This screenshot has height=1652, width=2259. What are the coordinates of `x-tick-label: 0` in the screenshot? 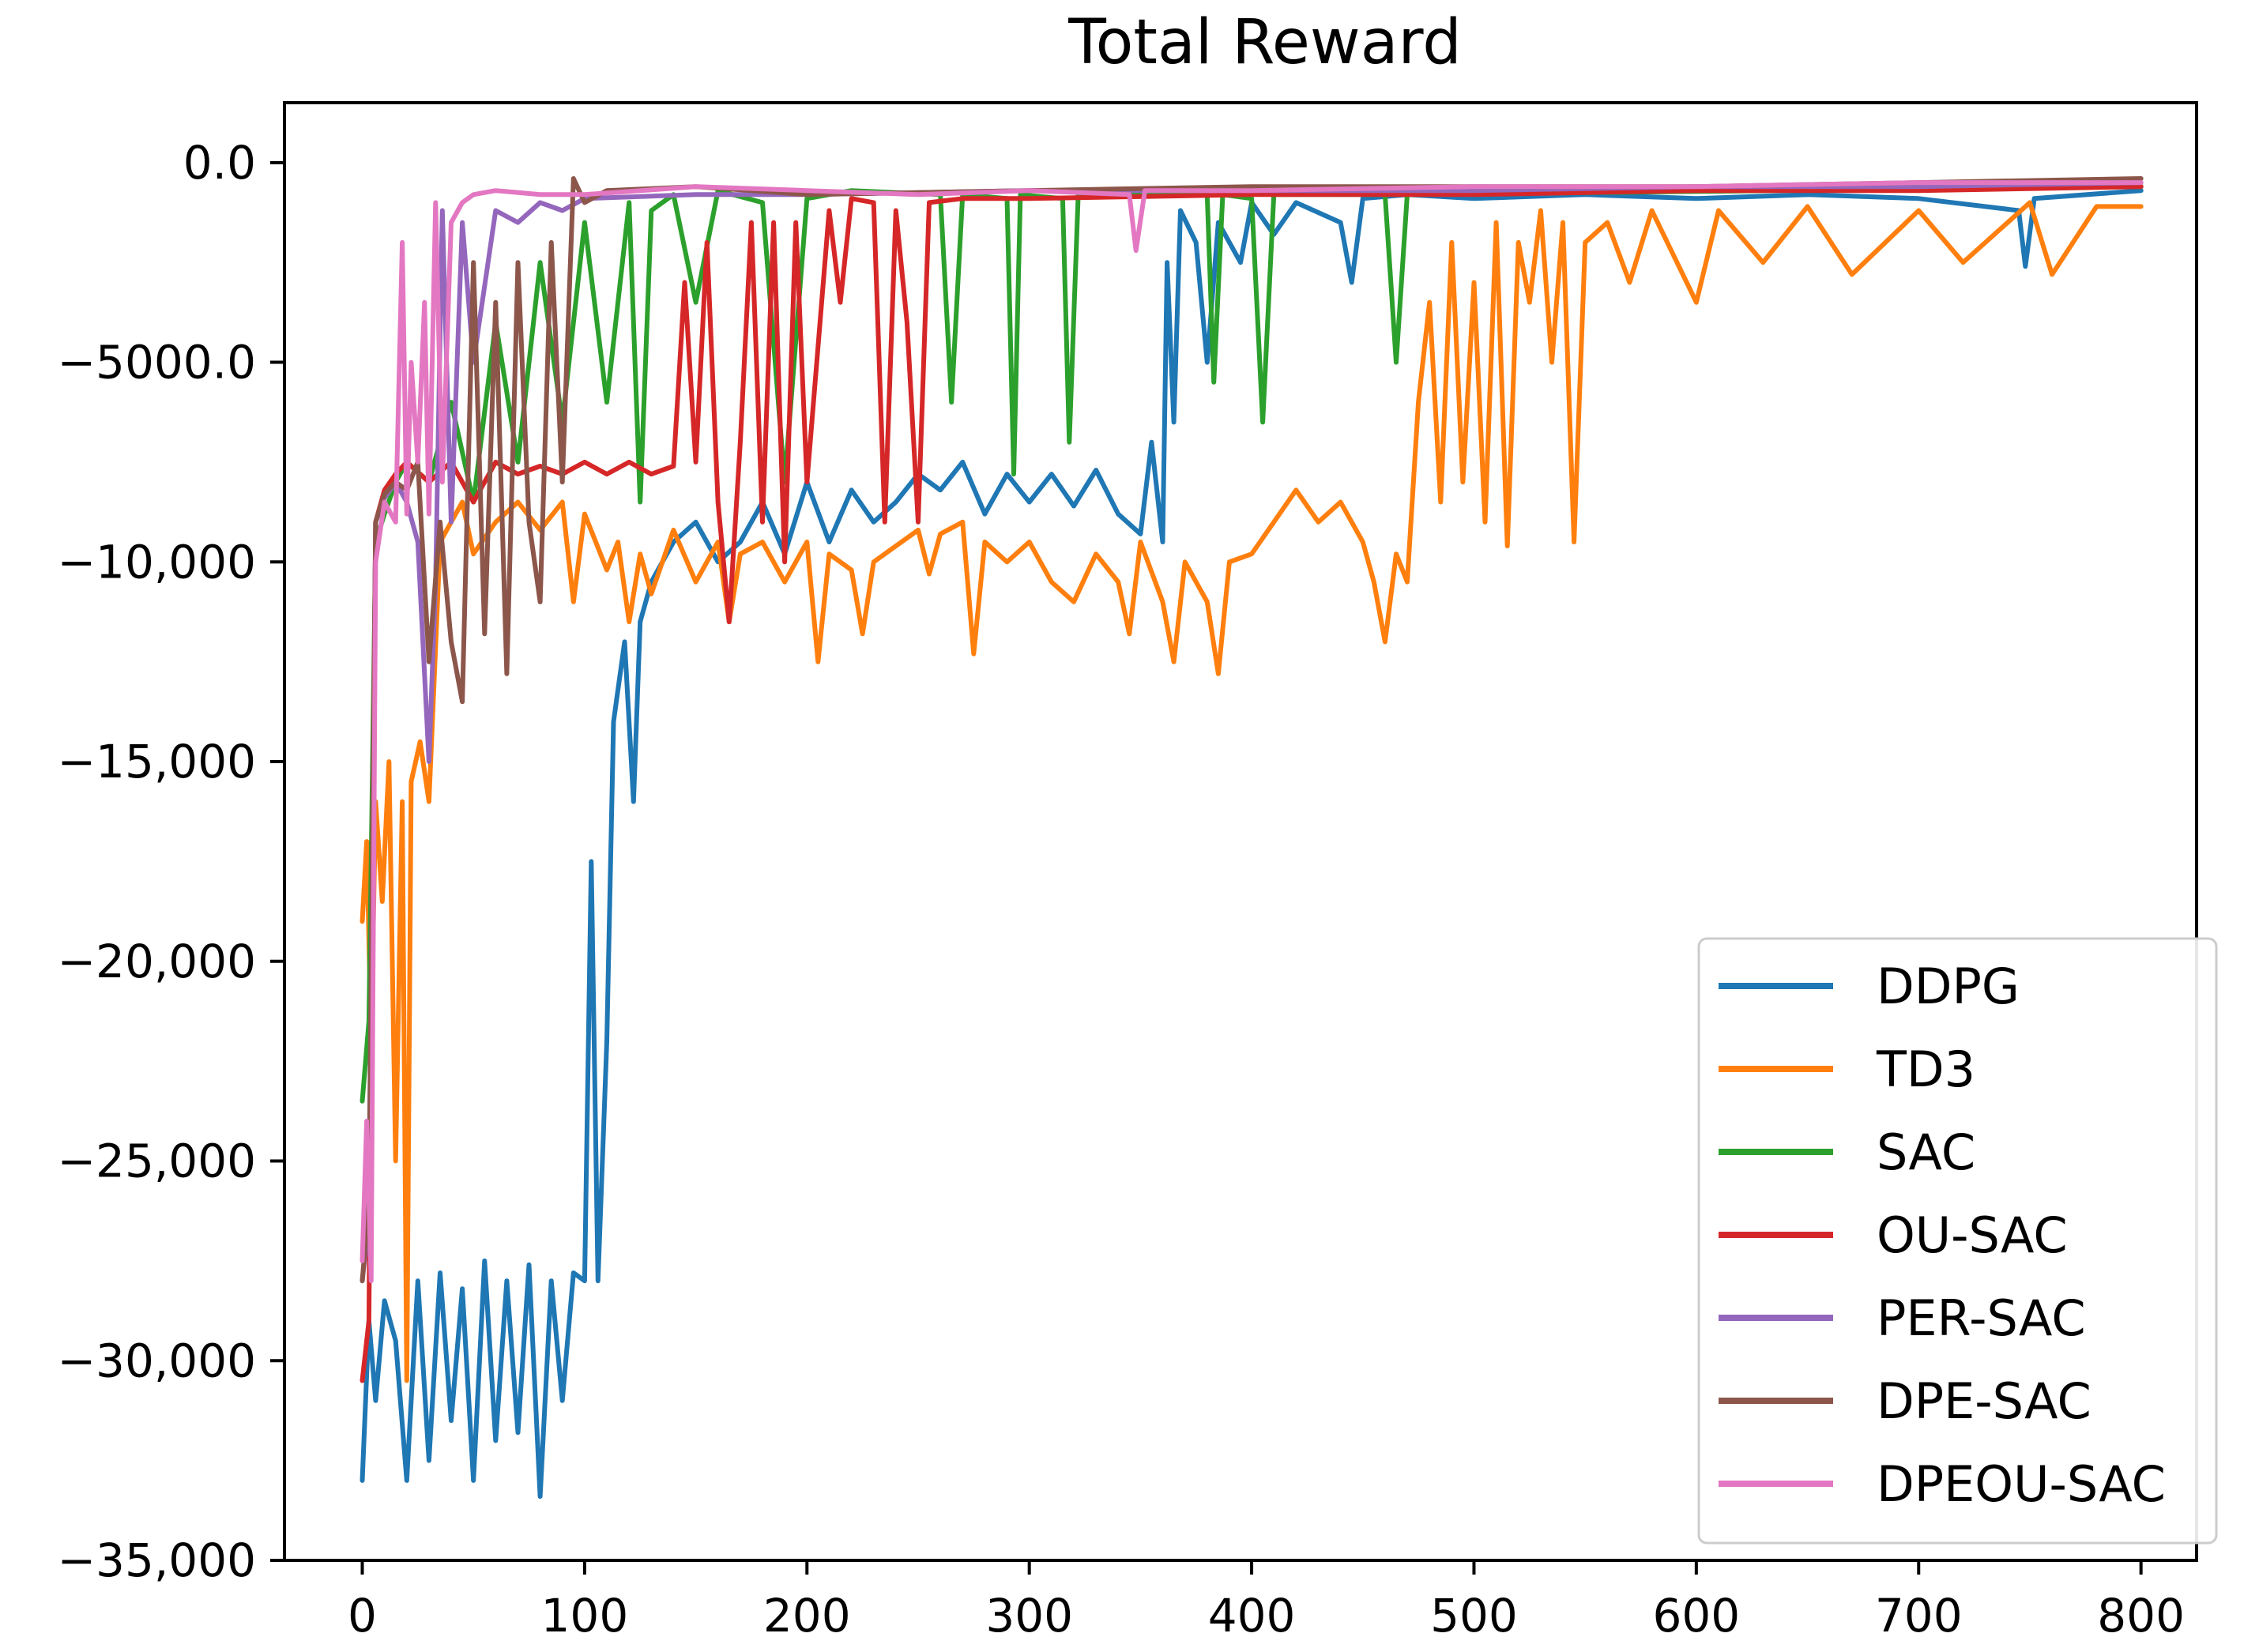 It's located at (362, 1616).